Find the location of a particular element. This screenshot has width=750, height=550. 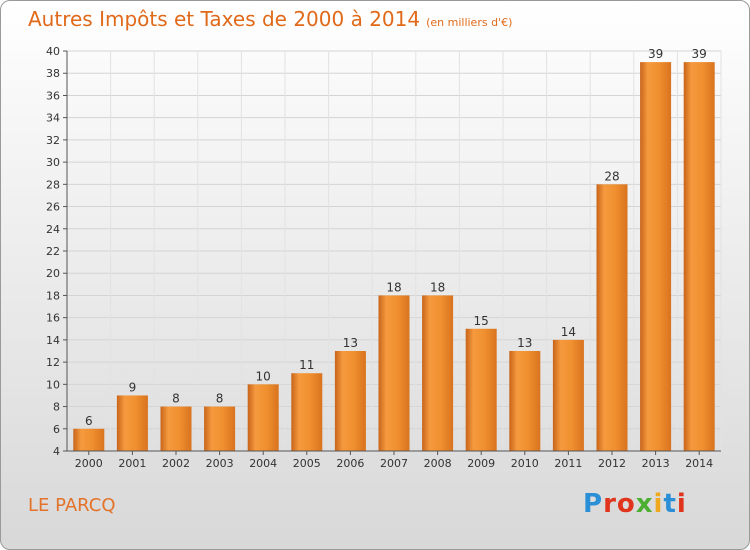

x-tick-label-2014: 2014 is located at coordinates (699, 463).